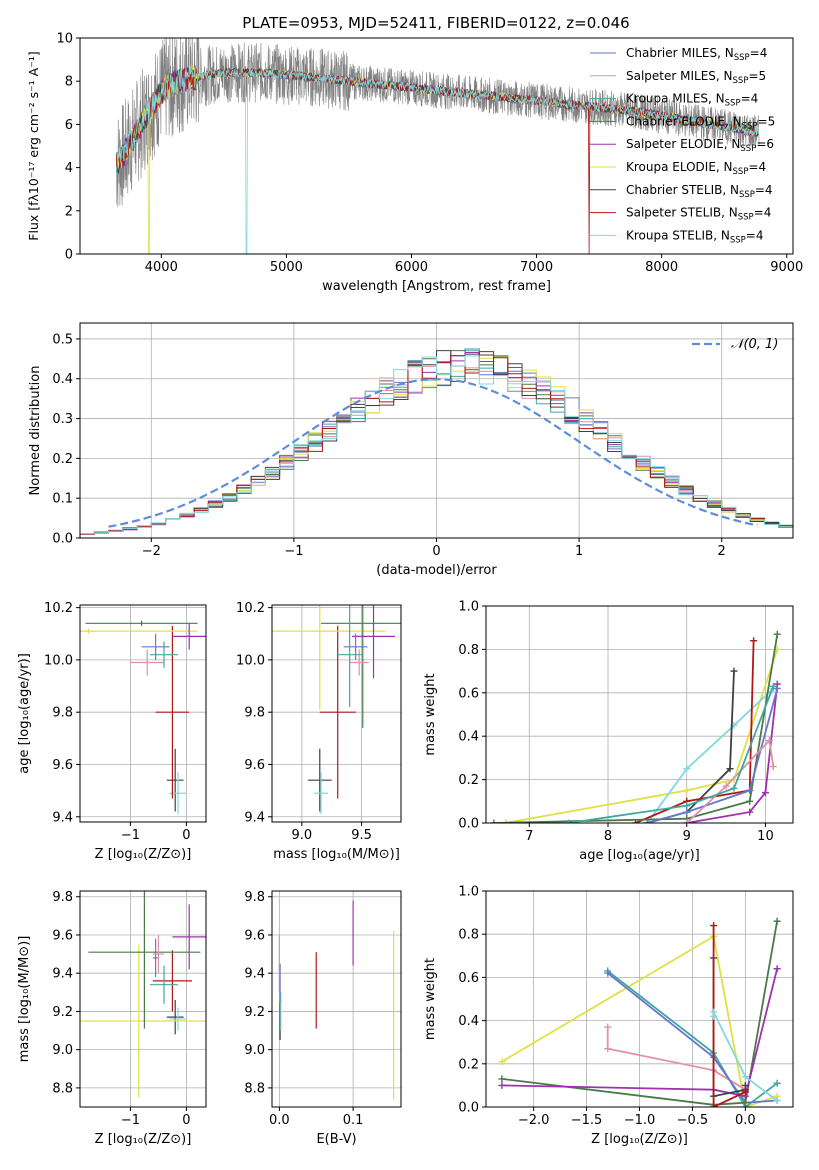 The width and height of the screenshot is (819, 1170). Describe the element at coordinates (529, 836) in the screenshot. I see `x-tick-label: 7` at that location.